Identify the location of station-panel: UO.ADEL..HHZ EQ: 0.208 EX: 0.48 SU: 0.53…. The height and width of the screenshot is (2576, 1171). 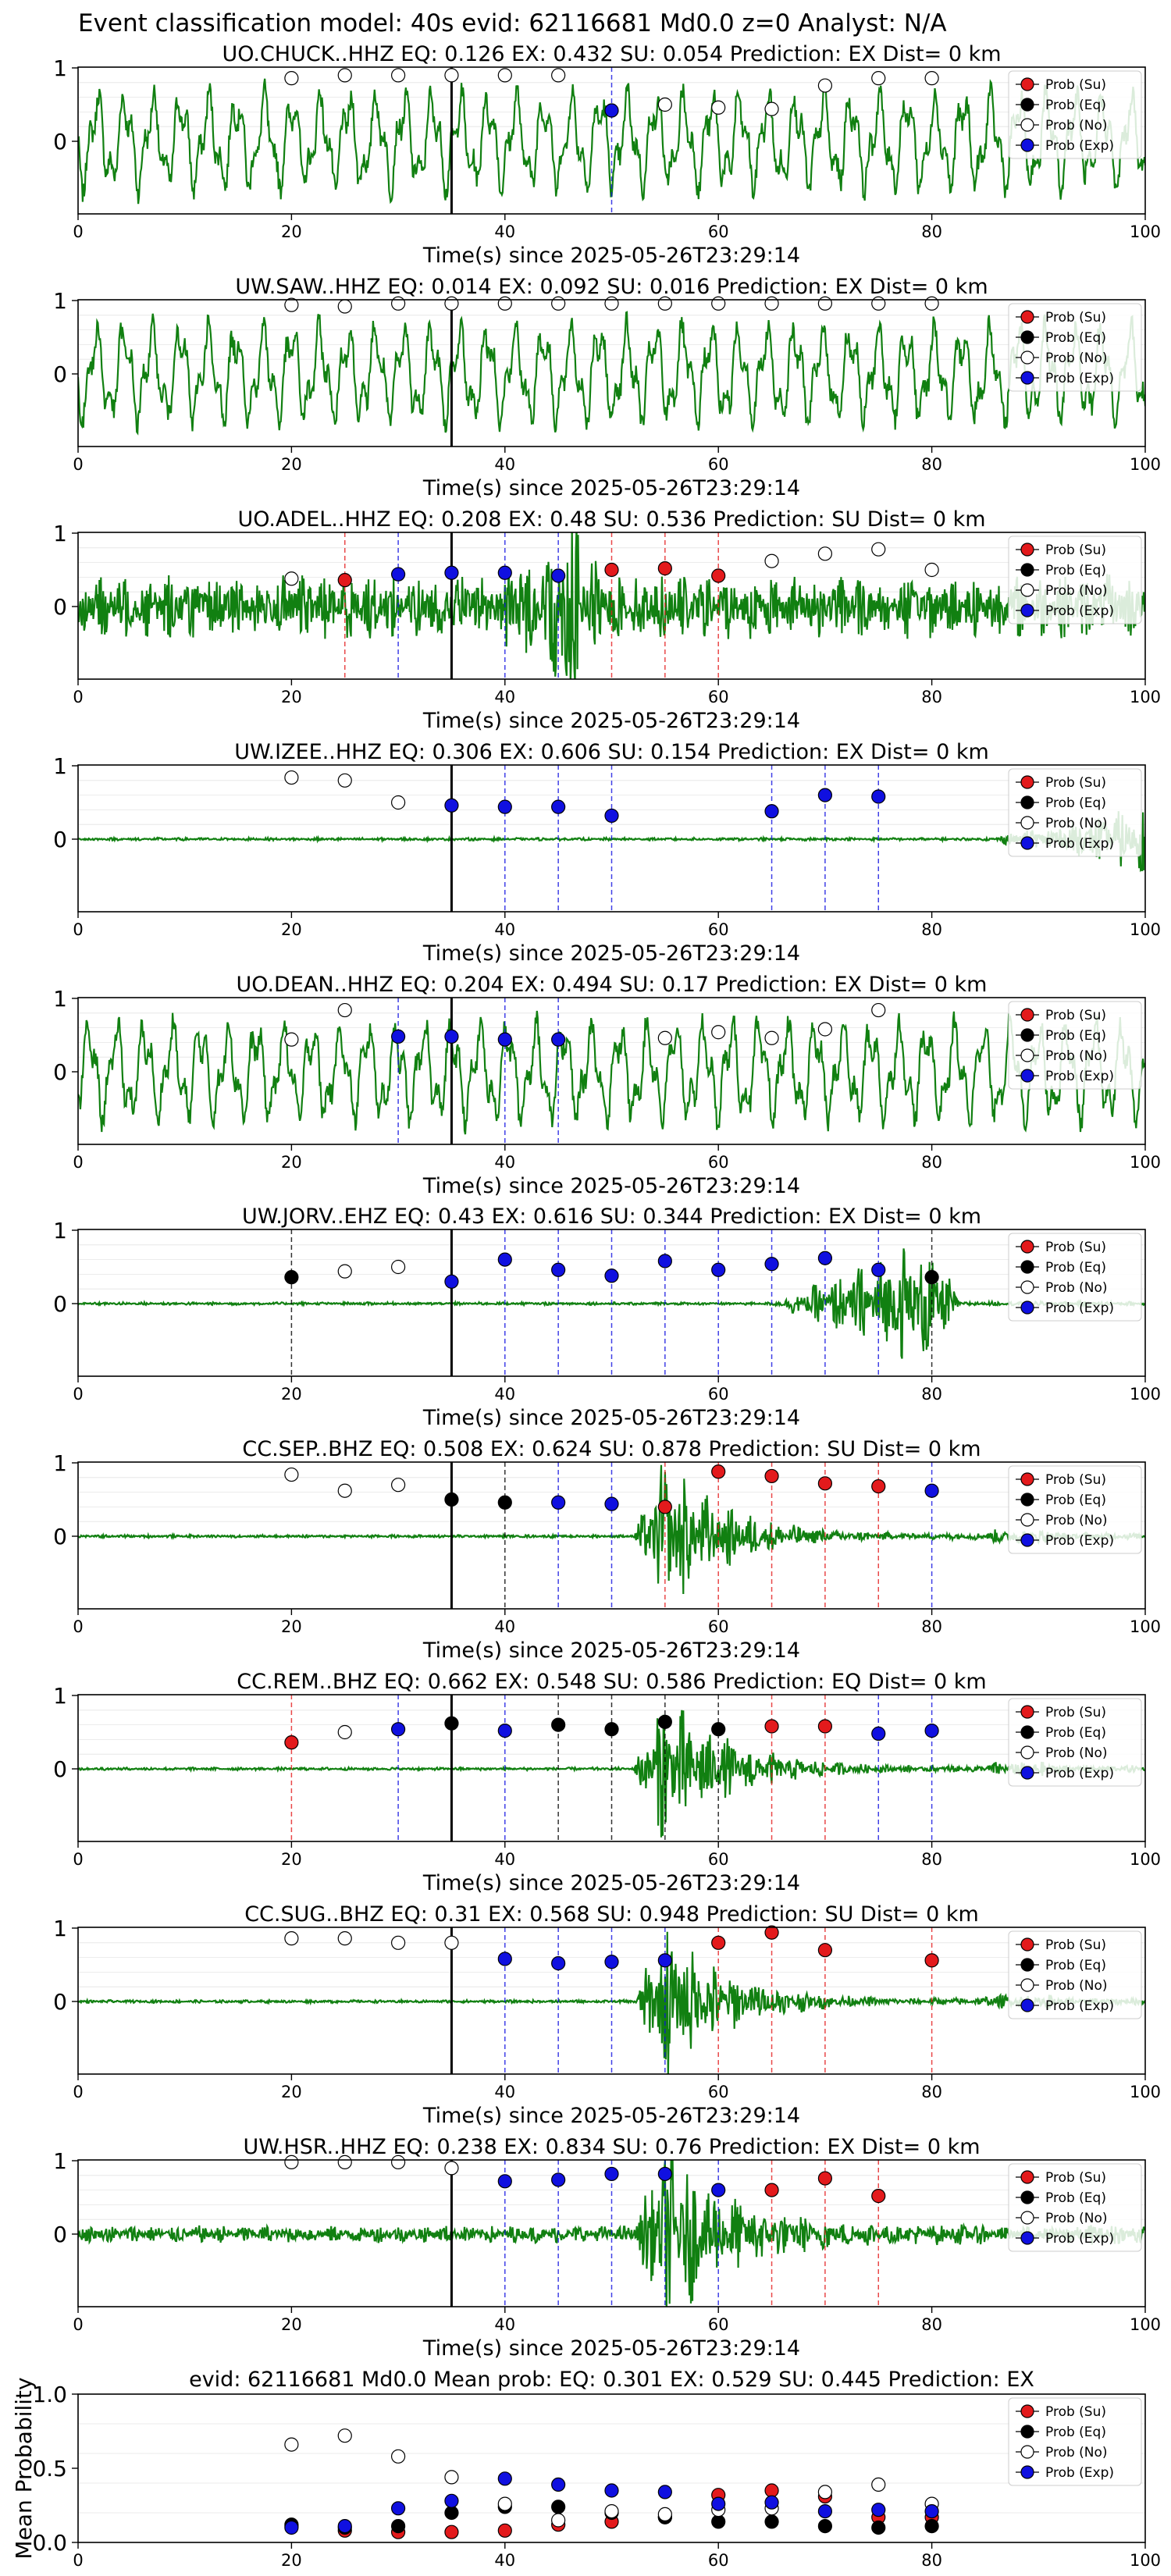
(607, 620).